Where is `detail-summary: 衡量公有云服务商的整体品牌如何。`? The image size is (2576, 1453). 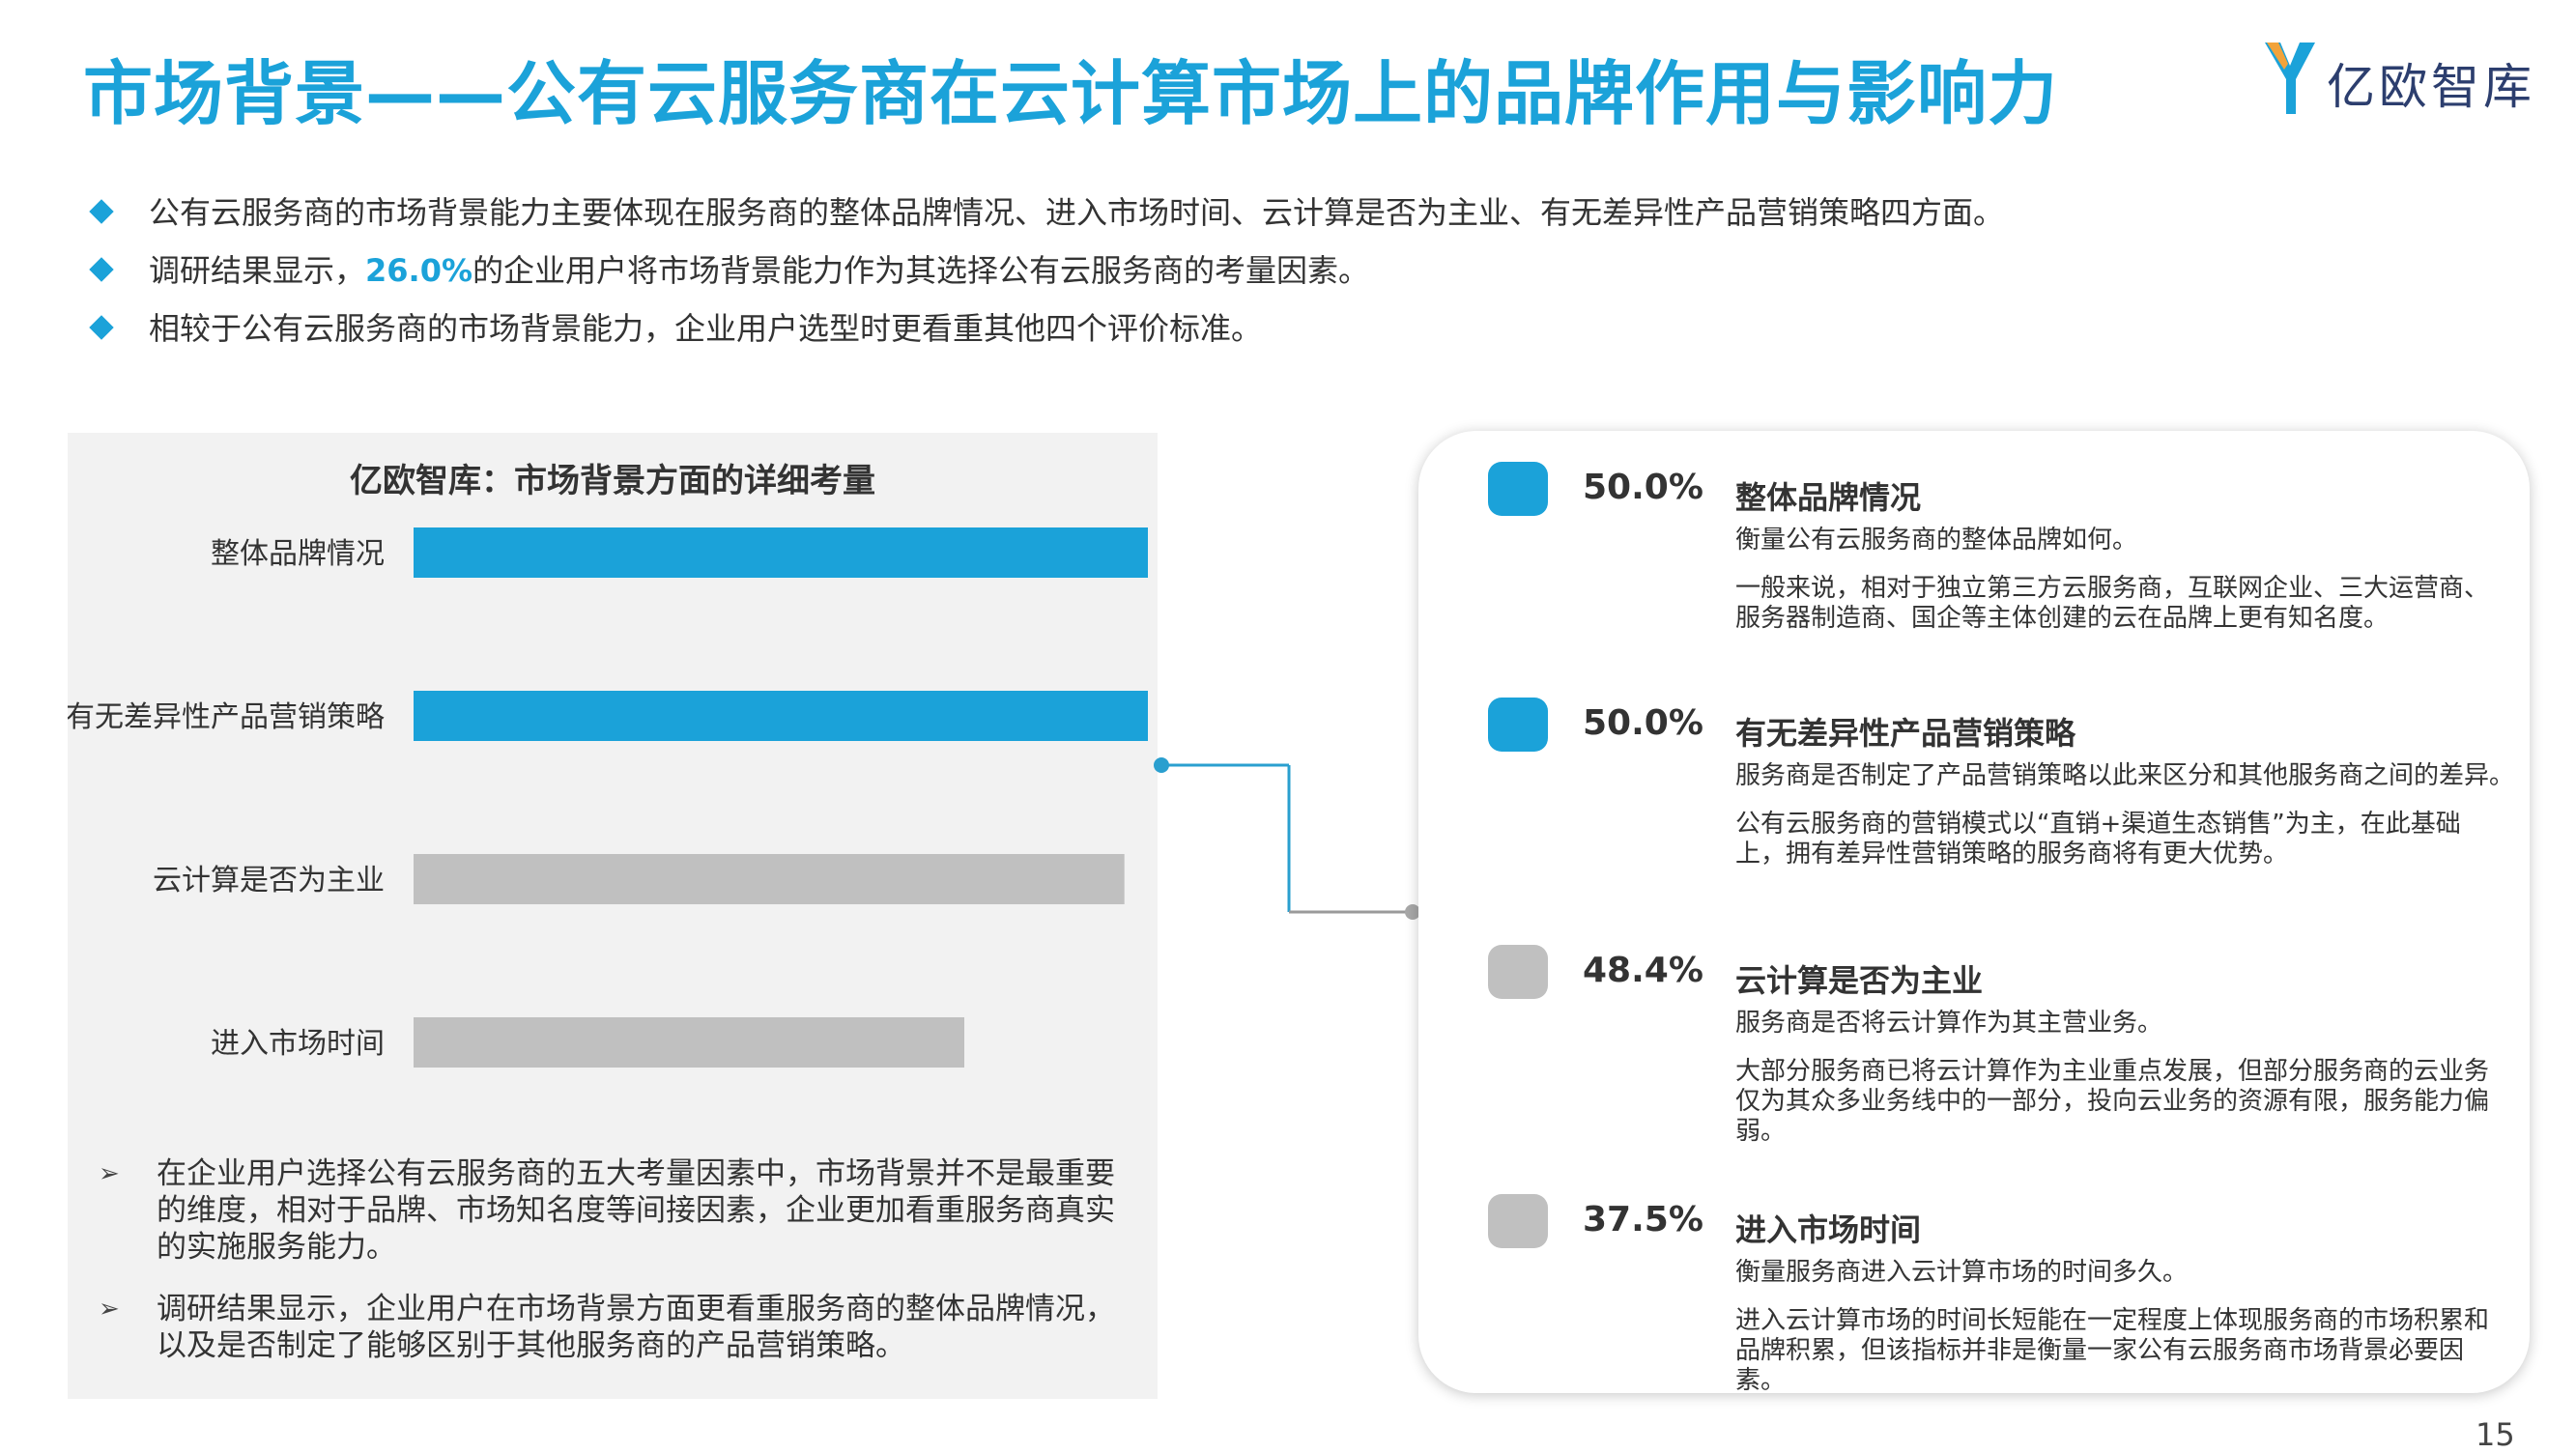
detail-summary: 衡量公有云服务商的整体品牌如何。 is located at coordinates (1937, 540).